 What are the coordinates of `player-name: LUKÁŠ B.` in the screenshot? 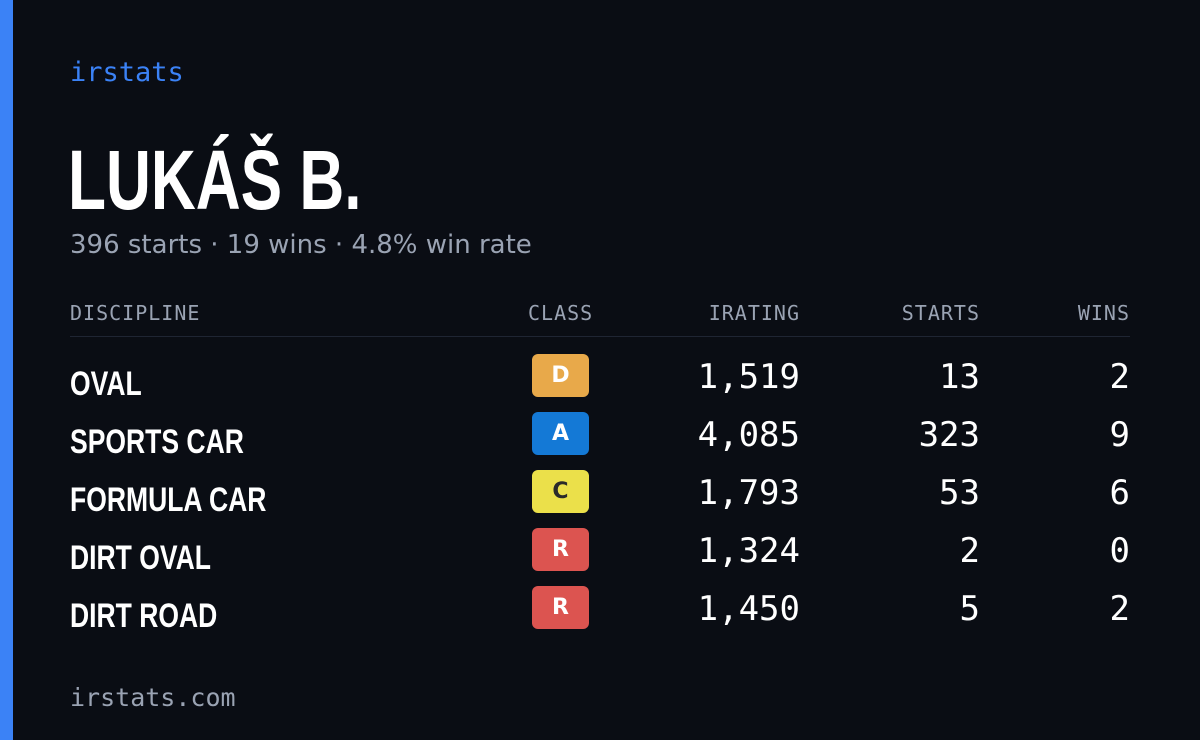 It's located at (215, 180).